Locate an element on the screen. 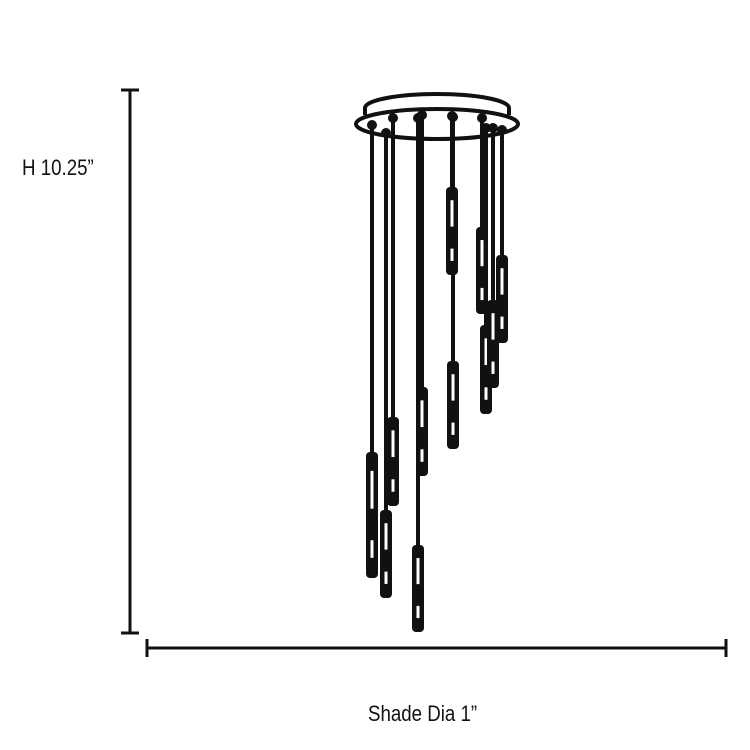  canopy is located at coordinates (437, 116).